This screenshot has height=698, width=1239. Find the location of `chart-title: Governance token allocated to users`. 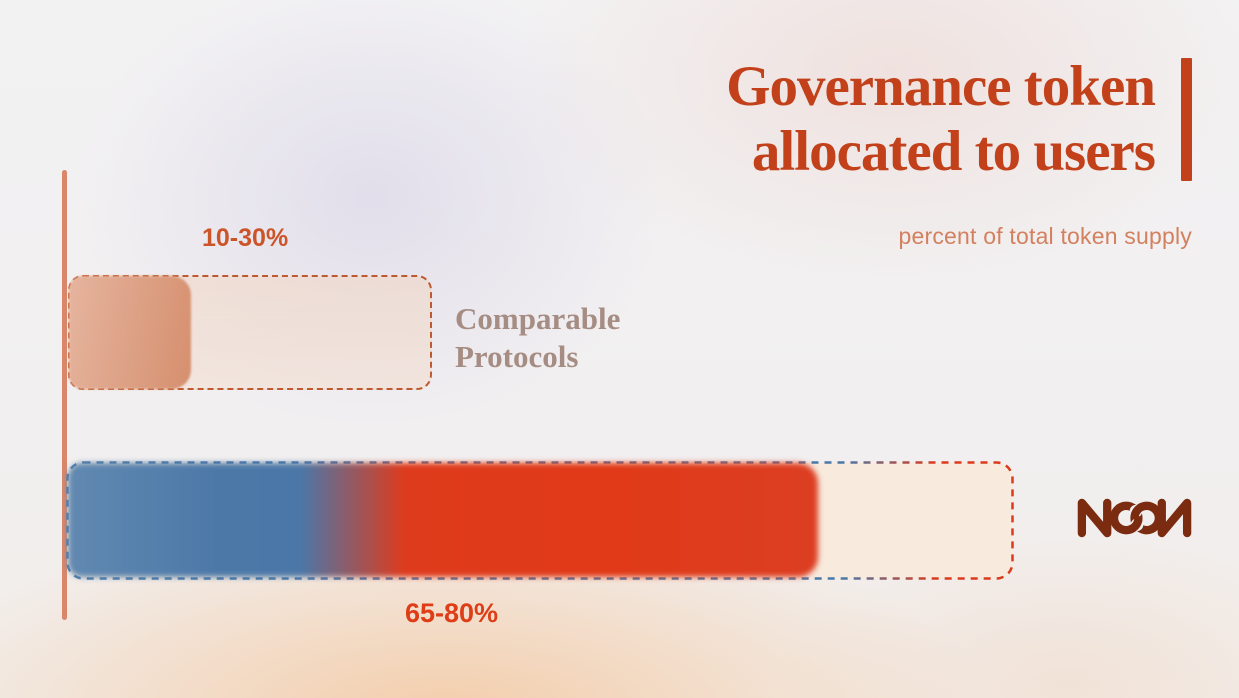

chart-title: Governance token allocated to users is located at coordinates (959, 119).